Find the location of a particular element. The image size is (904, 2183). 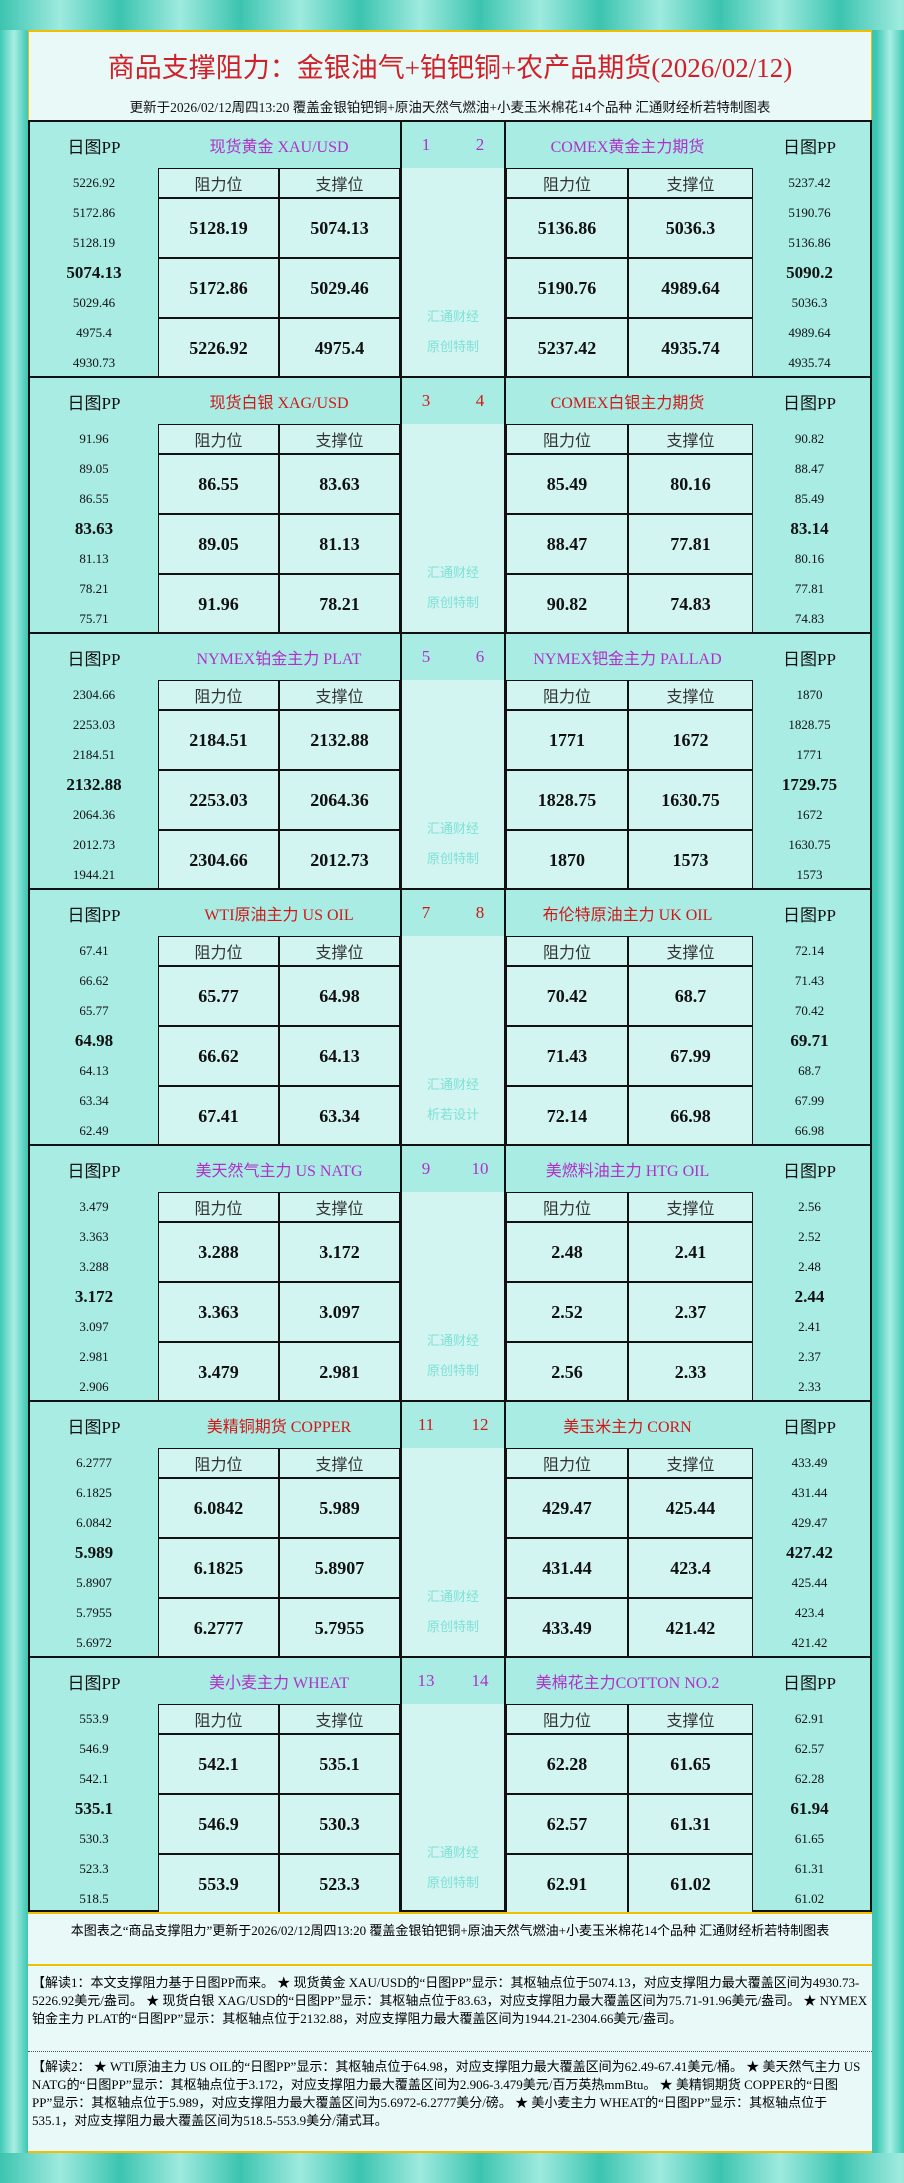

section-number-left: 11 is located at coordinates (426, 1424).